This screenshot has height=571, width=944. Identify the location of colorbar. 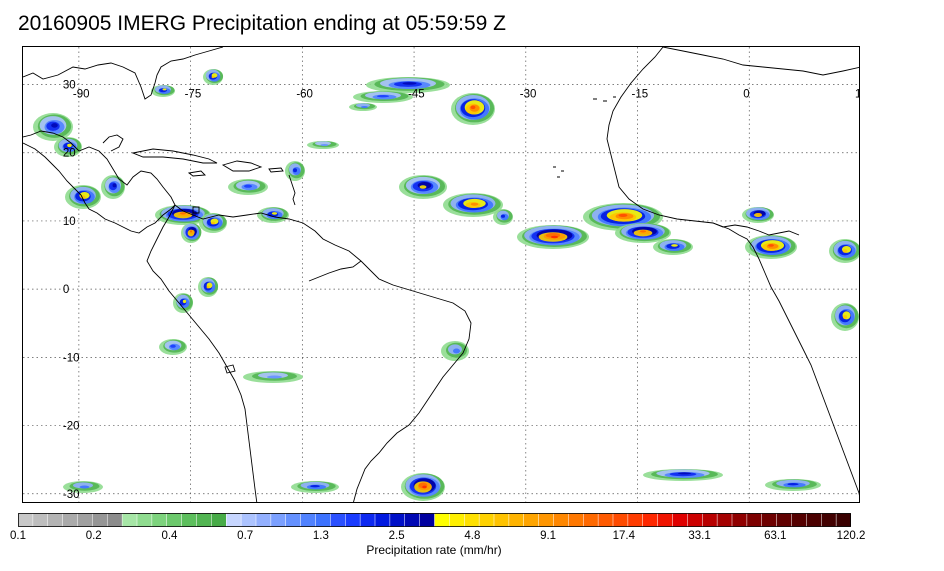
(434, 520).